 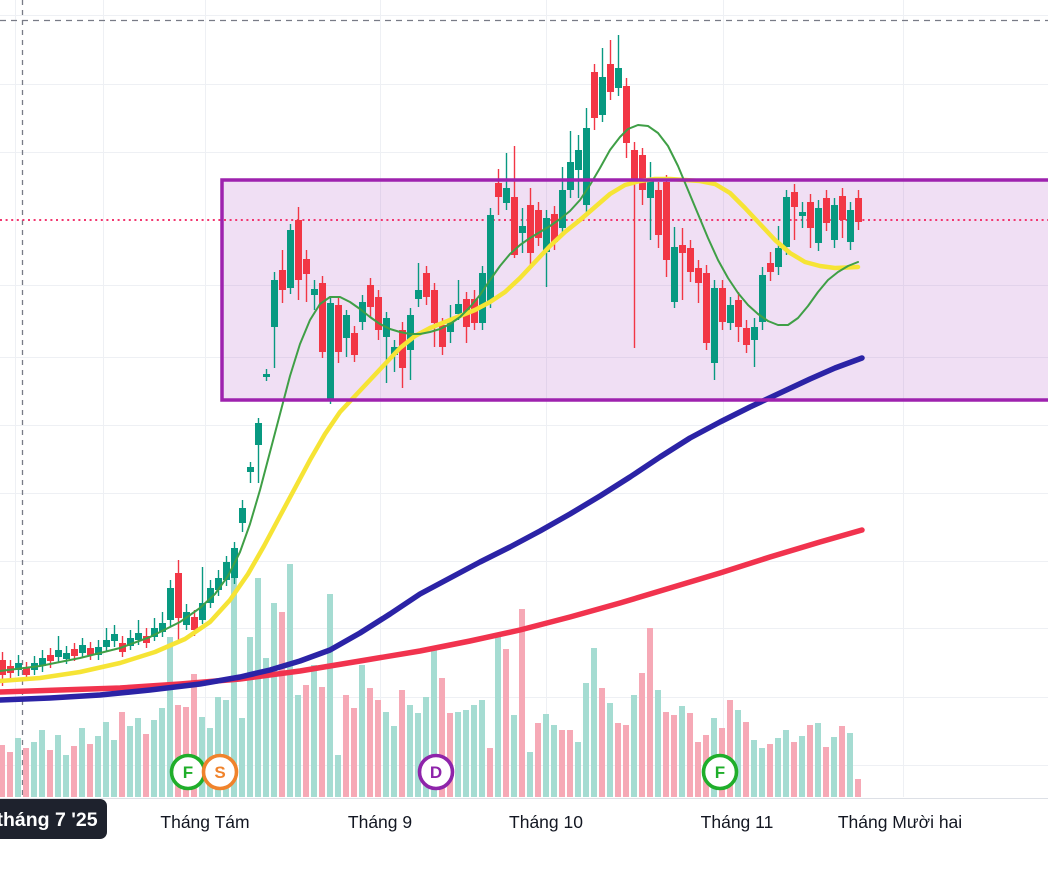 I want to click on event-marker: D, so click(x=436, y=772).